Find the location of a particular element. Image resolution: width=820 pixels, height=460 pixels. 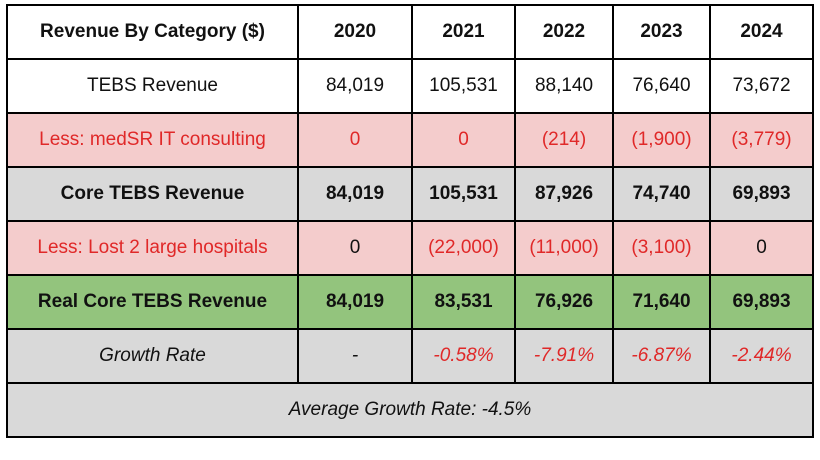

header-cell: 2023 is located at coordinates (661, 32).